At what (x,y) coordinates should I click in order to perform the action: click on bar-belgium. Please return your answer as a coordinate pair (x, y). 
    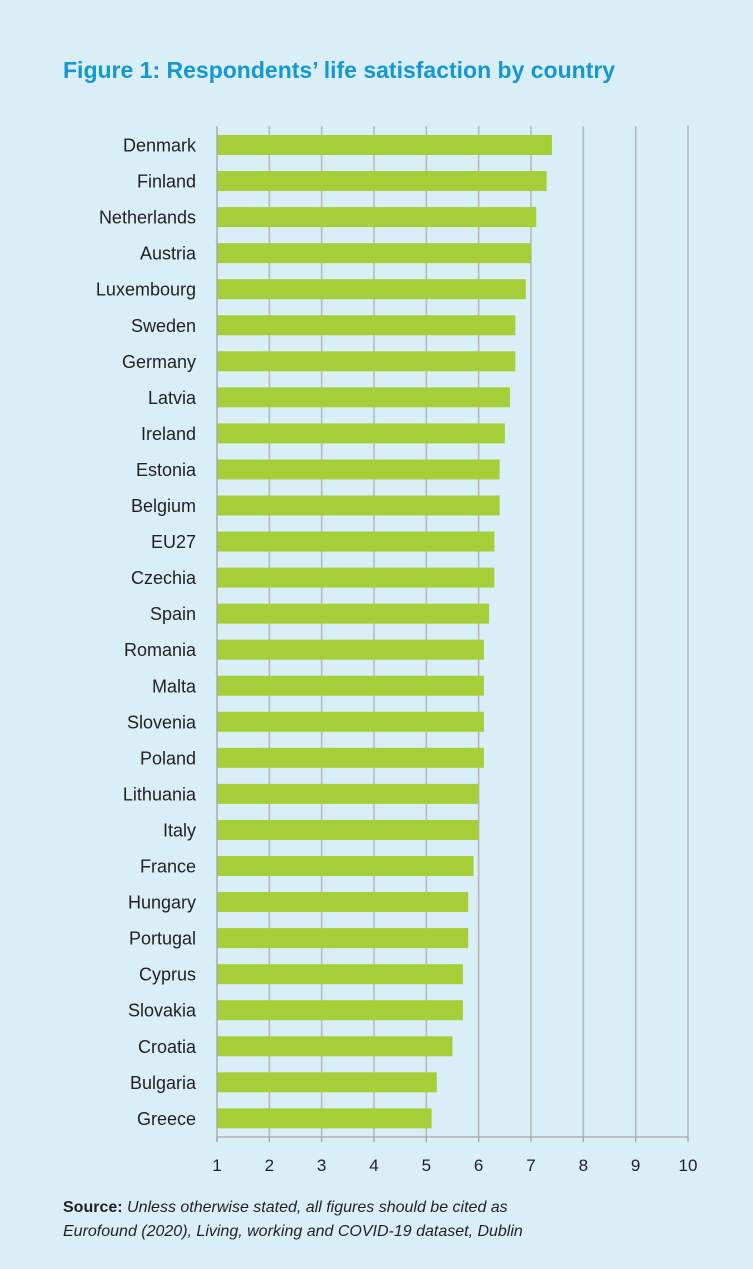
    Looking at the image, I should click on (358, 505).